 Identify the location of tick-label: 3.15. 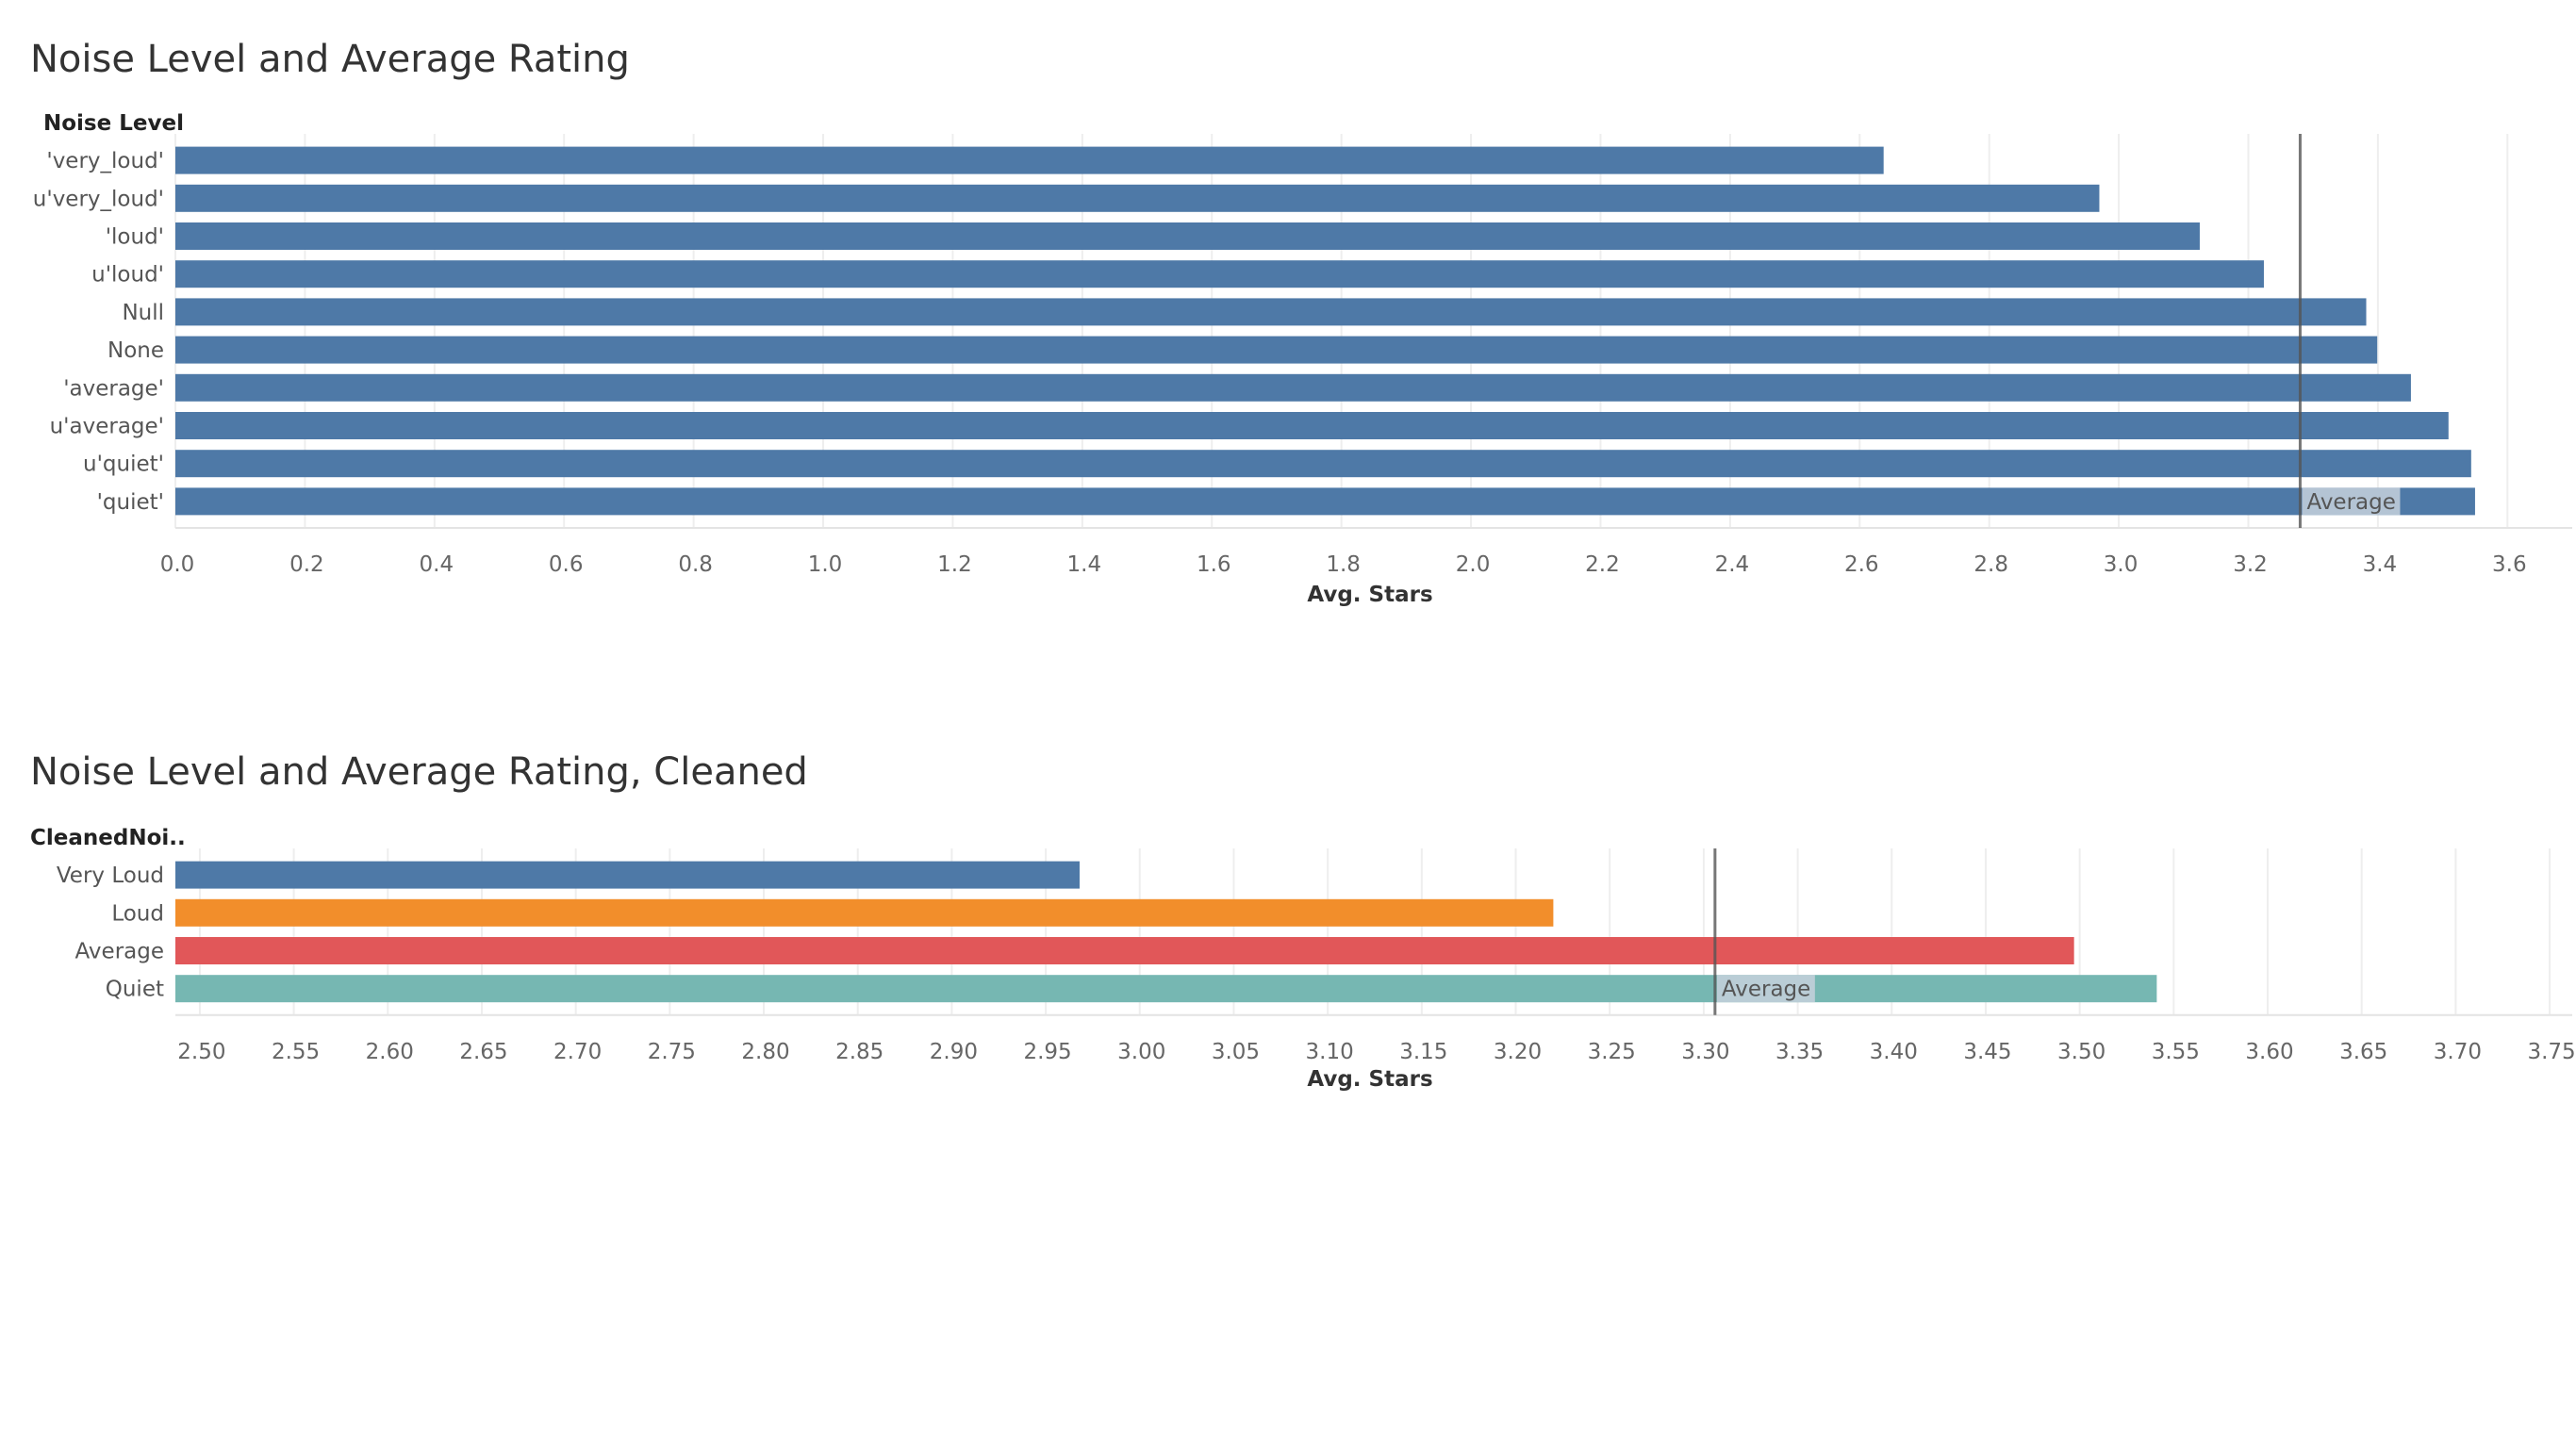
(1423, 1052).